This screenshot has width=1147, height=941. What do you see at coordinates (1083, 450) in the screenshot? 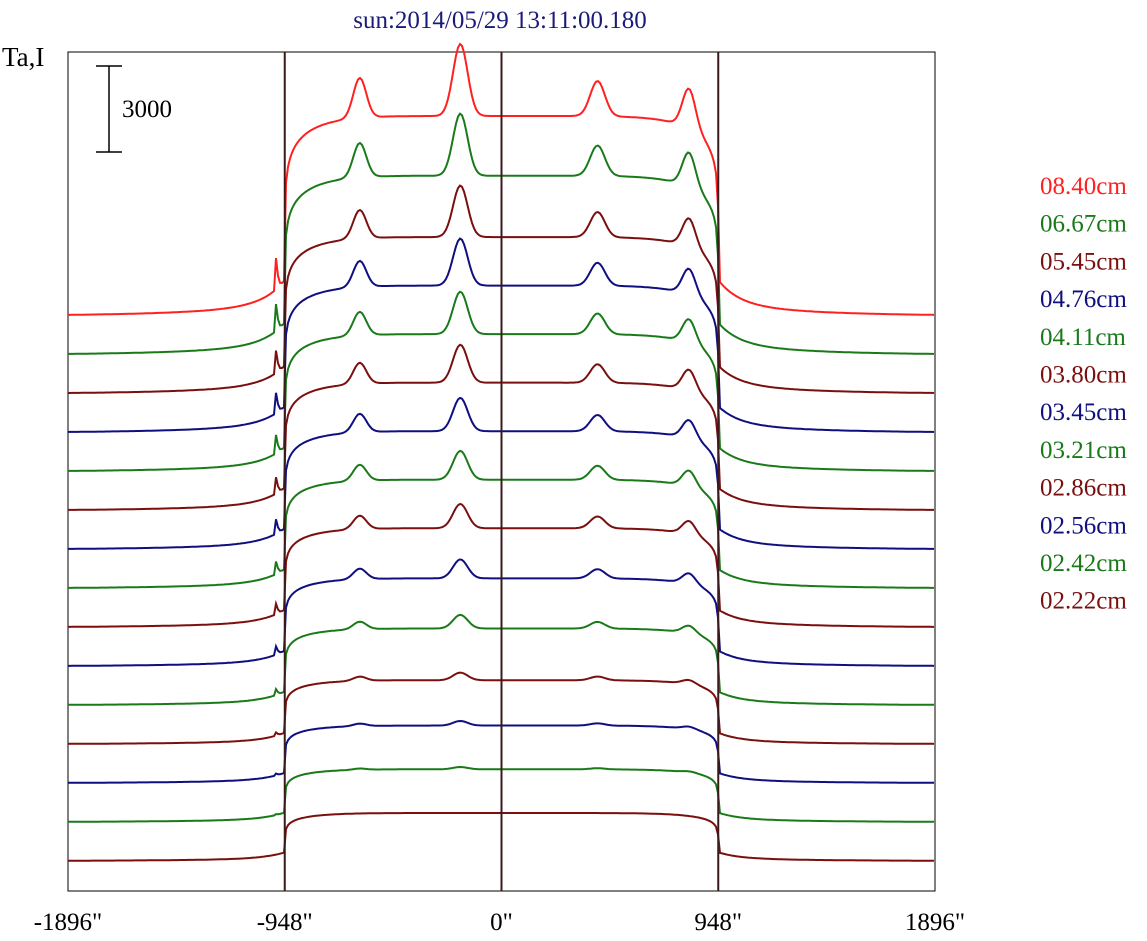
I see `legend-entry-8: 03.21cm` at bounding box center [1083, 450].